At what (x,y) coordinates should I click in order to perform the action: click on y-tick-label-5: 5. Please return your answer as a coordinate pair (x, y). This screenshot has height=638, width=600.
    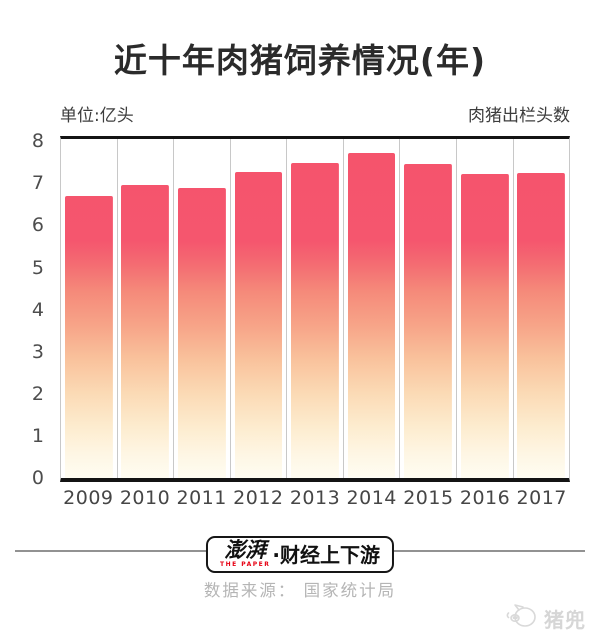
    Looking at the image, I should click on (37, 267).